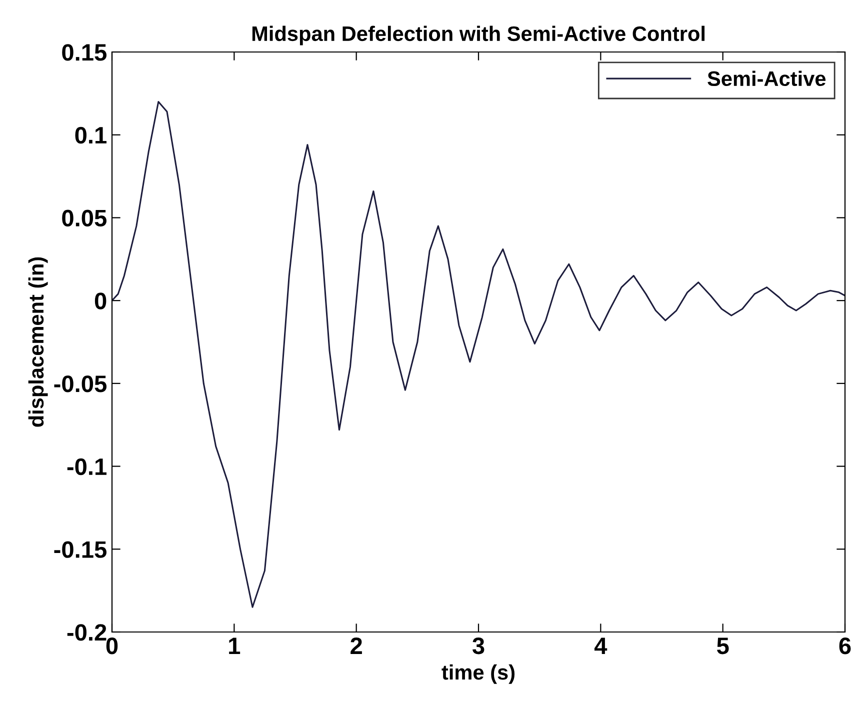 Image resolution: width=857 pixels, height=702 pixels. What do you see at coordinates (100, 301) in the screenshot?
I see `y-tick-label: 0` at bounding box center [100, 301].